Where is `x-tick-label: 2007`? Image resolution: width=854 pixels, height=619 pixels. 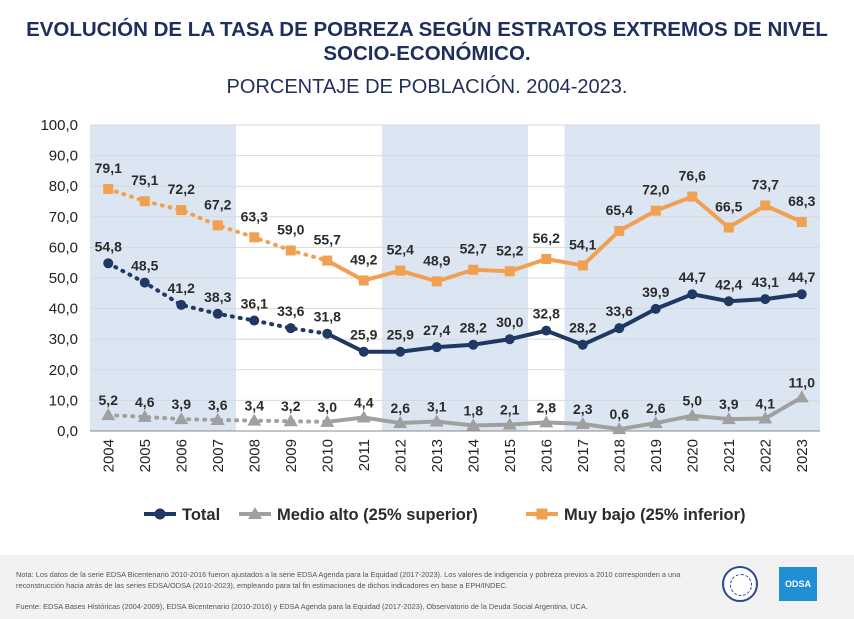
x-tick-label: 2007 is located at coordinates (218, 455).